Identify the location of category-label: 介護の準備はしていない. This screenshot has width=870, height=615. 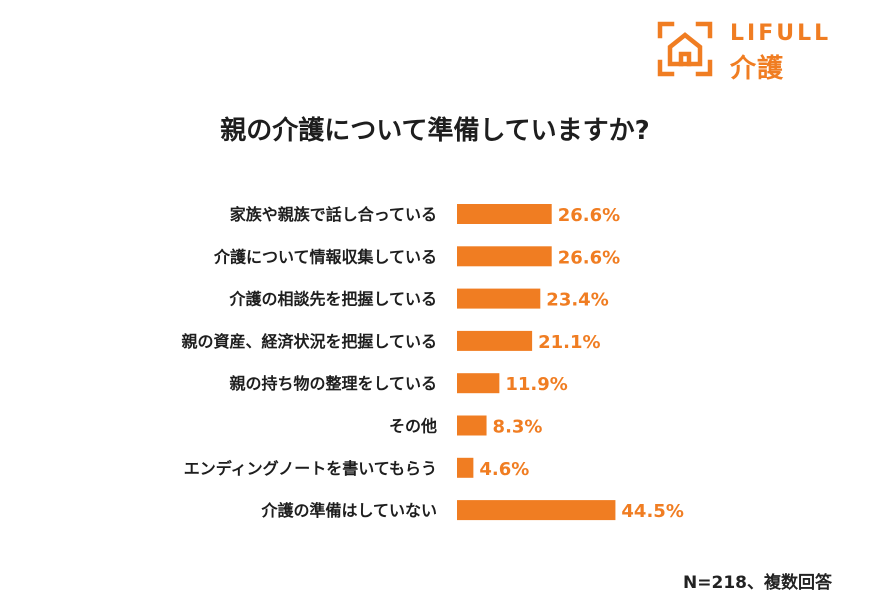
(348, 510).